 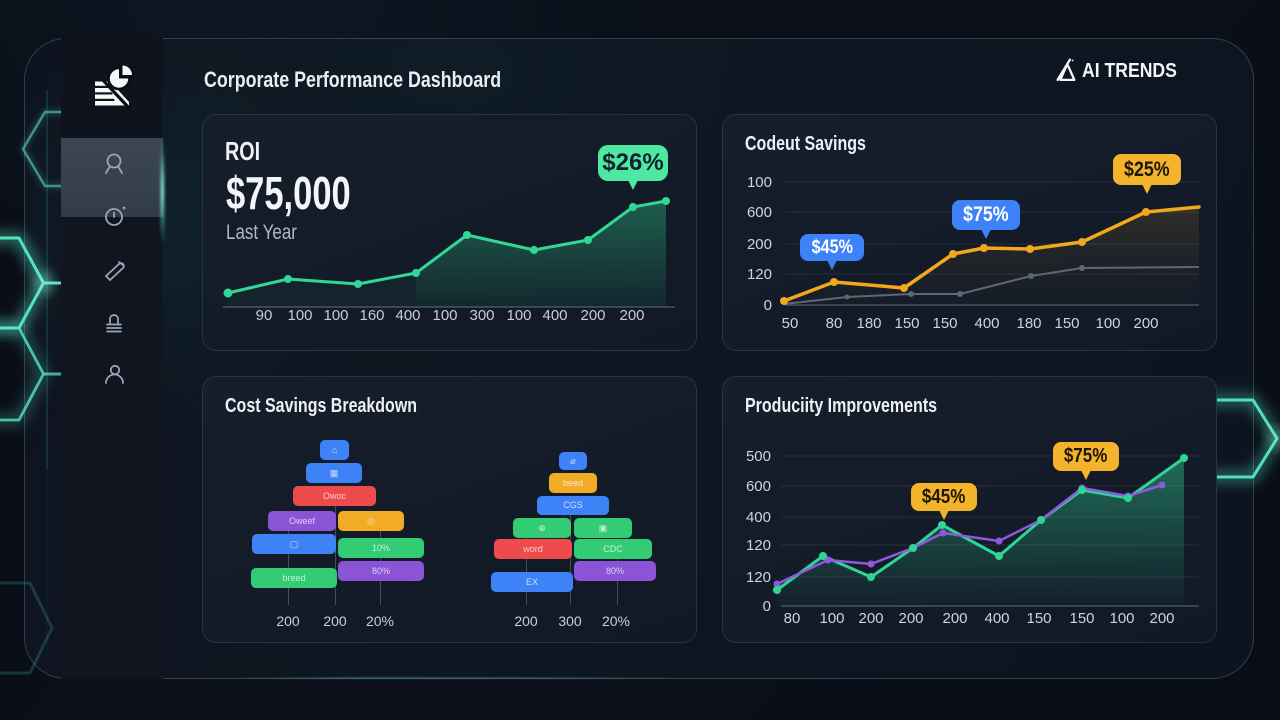 I want to click on svg-text: 300, so click(x=481, y=315).